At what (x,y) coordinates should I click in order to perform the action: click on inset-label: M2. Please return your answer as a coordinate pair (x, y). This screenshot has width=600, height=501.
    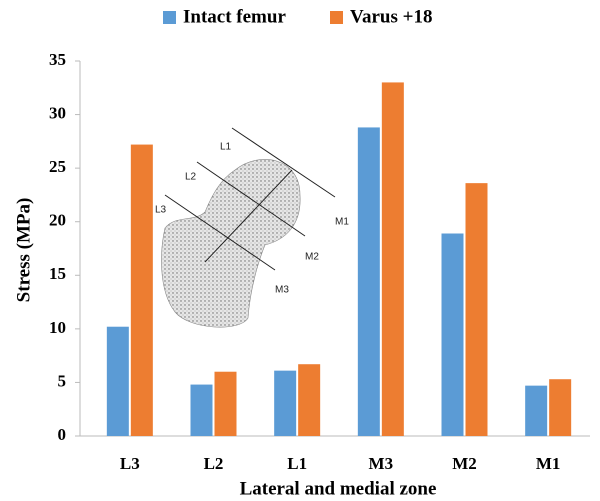
    Looking at the image, I should click on (312, 257).